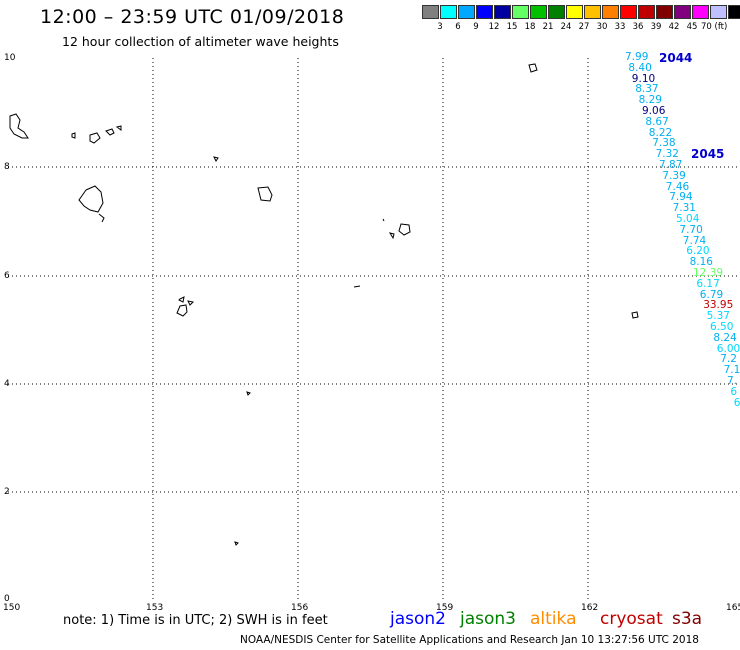 This screenshot has height=650, width=740. I want to click on color-legend, so click(581, 12).